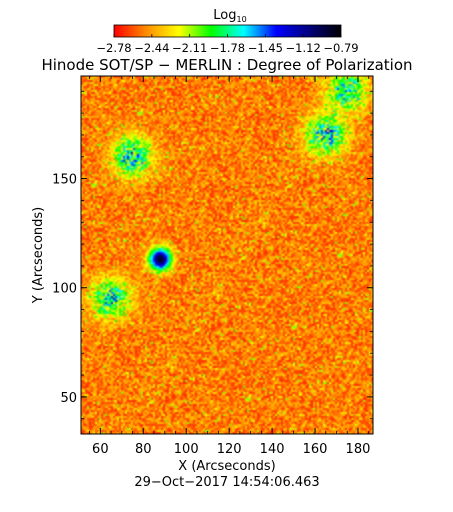 This screenshot has width=453, height=512. Describe the element at coordinates (358, 449) in the screenshot. I see `x-tick-label: 180` at that location.